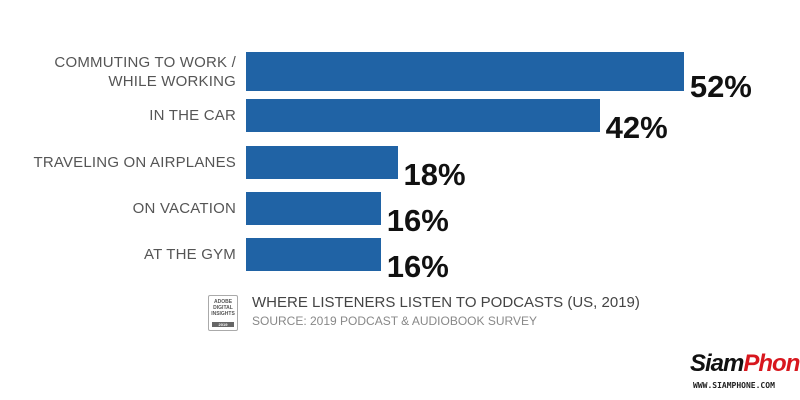 This screenshot has height=400, width=800. I want to click on chart-source: SOURCE: 2019 PODCAST & AUDIOBOOK SURVEY, so click(394, 321).